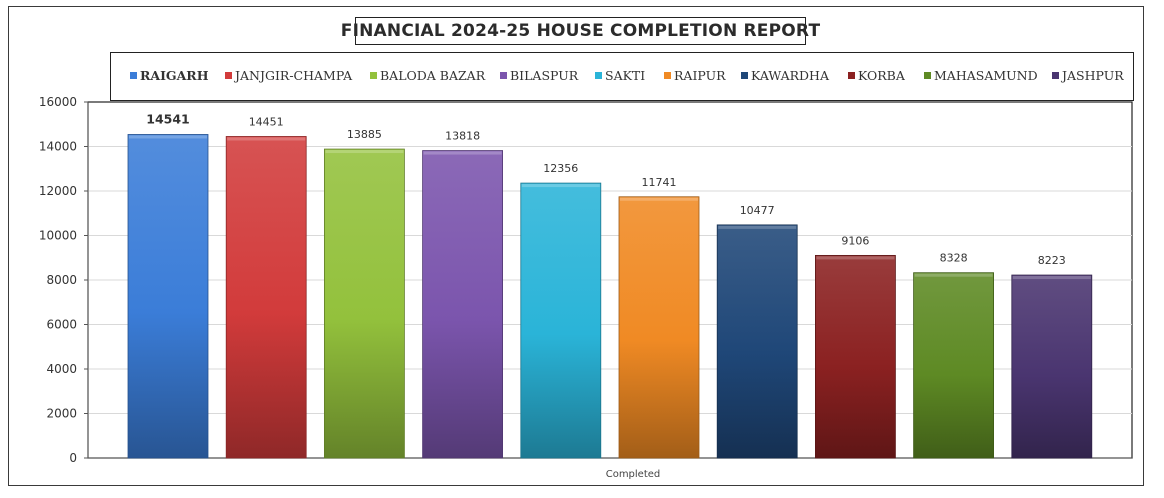 This screenshot has height=498, width=1164. I want to click on legend-item-korba: KORBA, so click(877, 75).